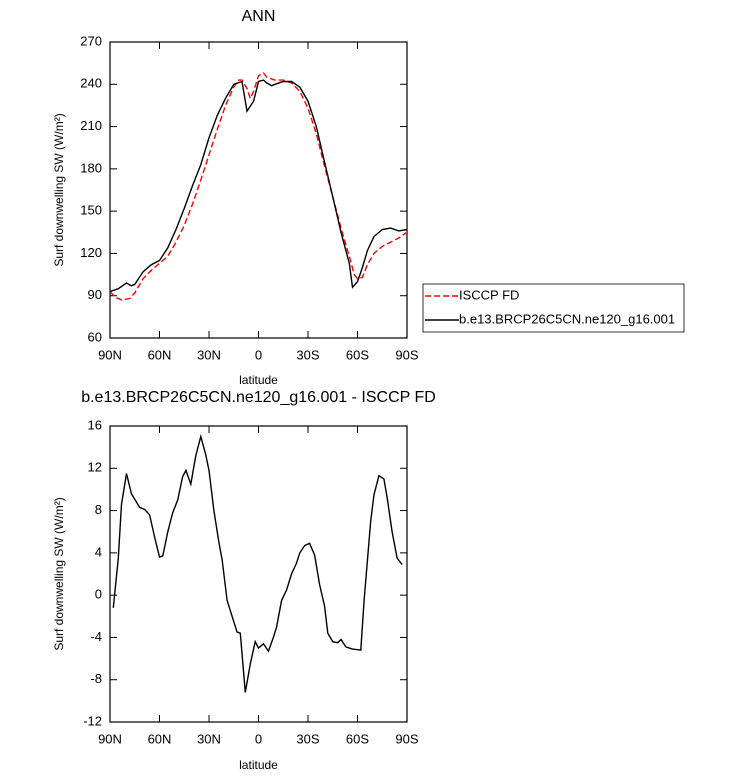 This screenshot has height=776, width=733. What do you see at coordinates (95, 294) in the screenshot?
I see `y-tick-label: 90` at bounding box center [95, 294].